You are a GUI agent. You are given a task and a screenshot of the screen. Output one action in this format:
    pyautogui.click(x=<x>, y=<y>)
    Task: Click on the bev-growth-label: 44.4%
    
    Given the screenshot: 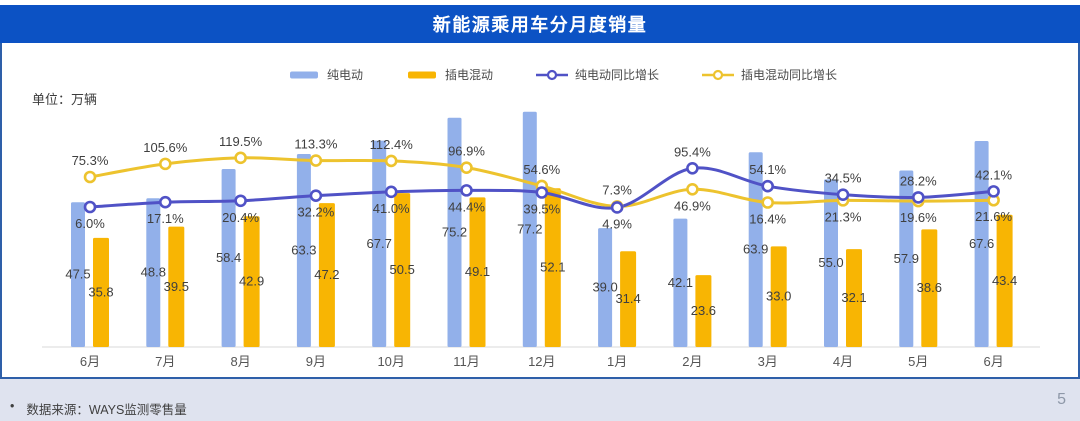 What is the action you would take?
    pyautogui.click(x=466, y=206)
    